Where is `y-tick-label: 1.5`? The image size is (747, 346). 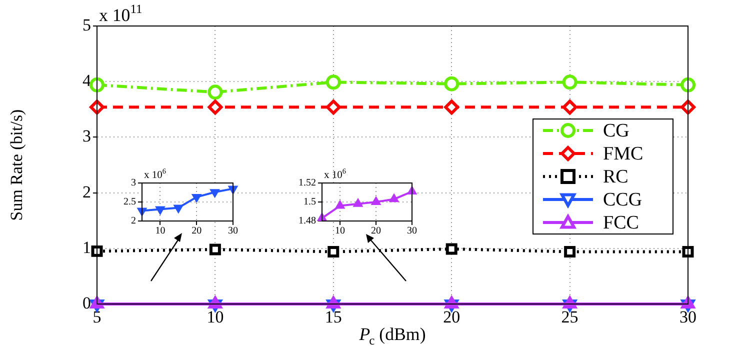 y-tick-label: 1.5 is located at coordinates (310, 202).